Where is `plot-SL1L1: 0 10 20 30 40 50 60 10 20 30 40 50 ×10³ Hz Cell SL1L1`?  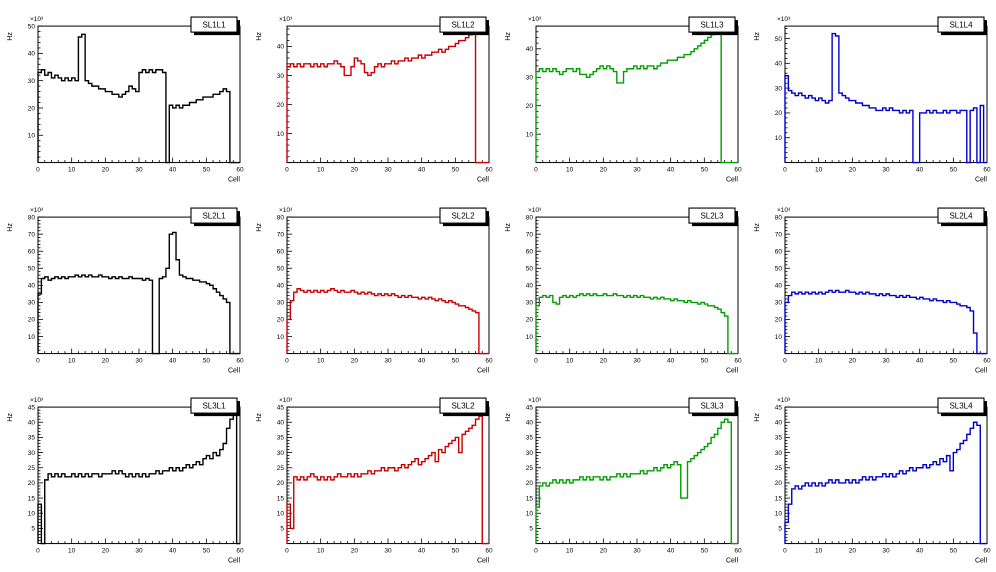
plot-SL1L1: 0 10 20 30 40 50 60 10 20 30 40 50 ×10³ Hz Cell SL1L1 is located at coordinates (124, 95).